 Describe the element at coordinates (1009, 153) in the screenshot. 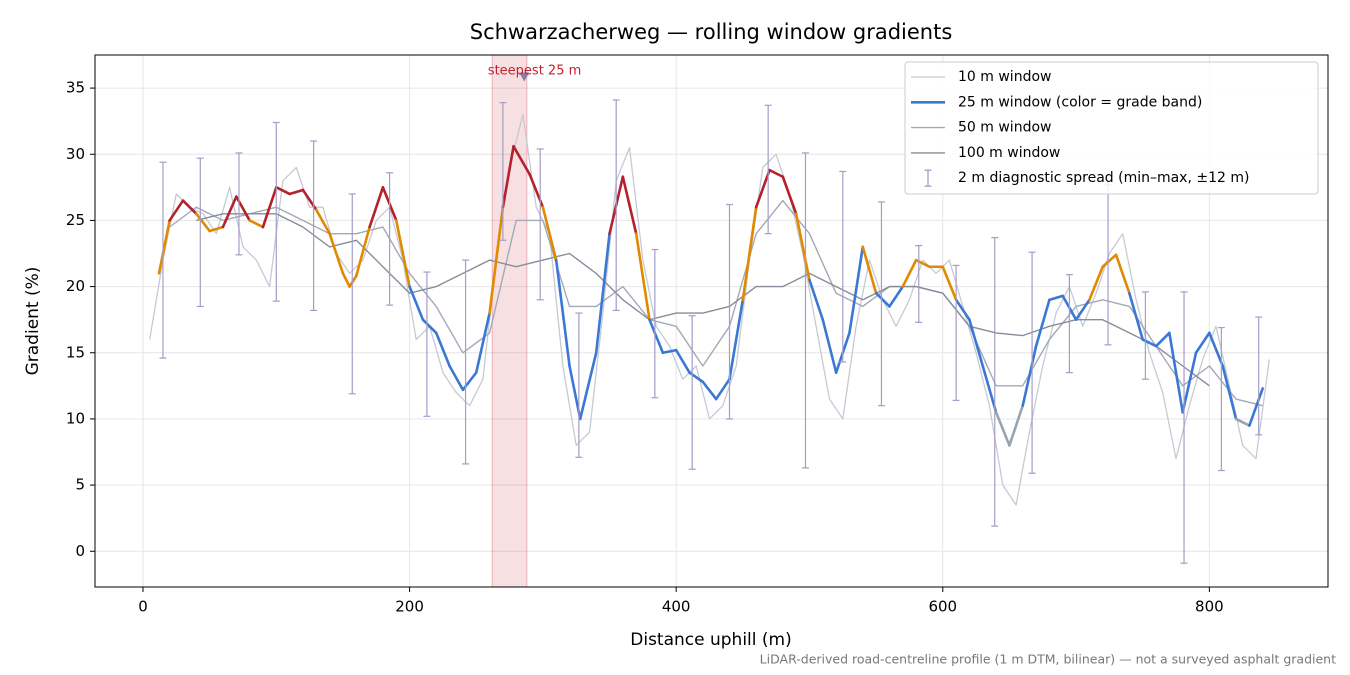

I see `legend-label: 100 m window` at that location.